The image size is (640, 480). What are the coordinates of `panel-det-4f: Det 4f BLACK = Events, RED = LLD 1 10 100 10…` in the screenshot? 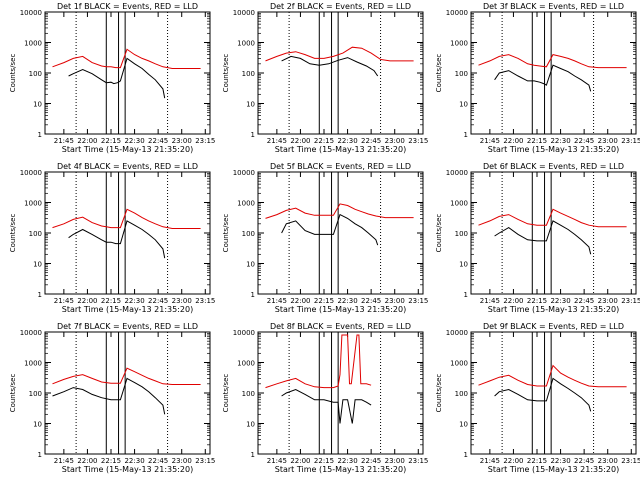 It's located at (112, 238).